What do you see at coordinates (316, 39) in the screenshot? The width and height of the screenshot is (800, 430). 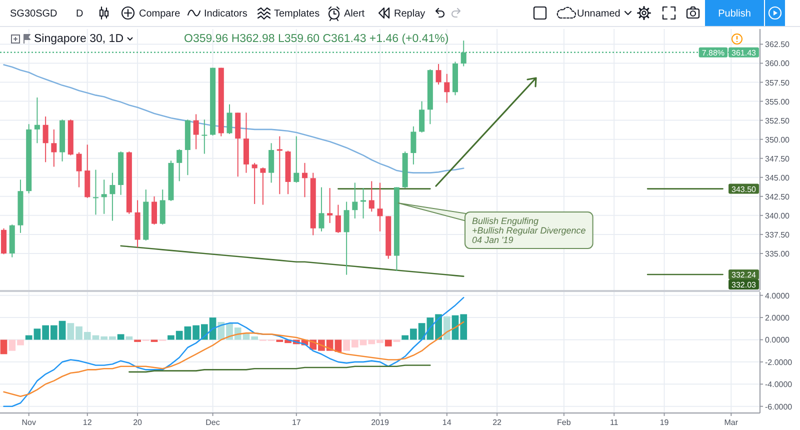 I see `chart-subtitle: O359.96 H362.98 L359.60 C361.43 +1.46 (+0.41%)` at bounding box center [316, 39].